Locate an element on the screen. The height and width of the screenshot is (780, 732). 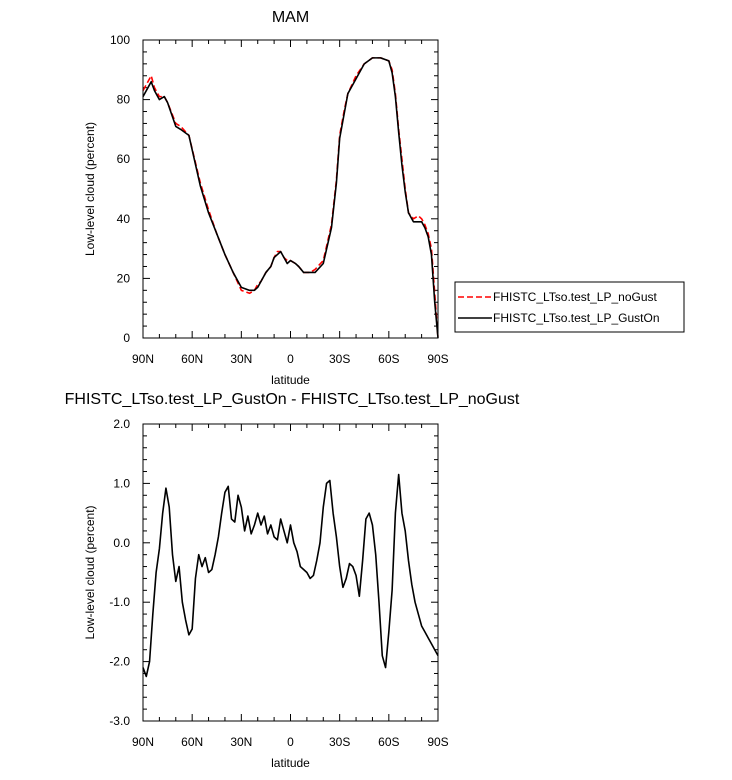
top-xtick-label-4: 30S is located at coordinates (339, 359).